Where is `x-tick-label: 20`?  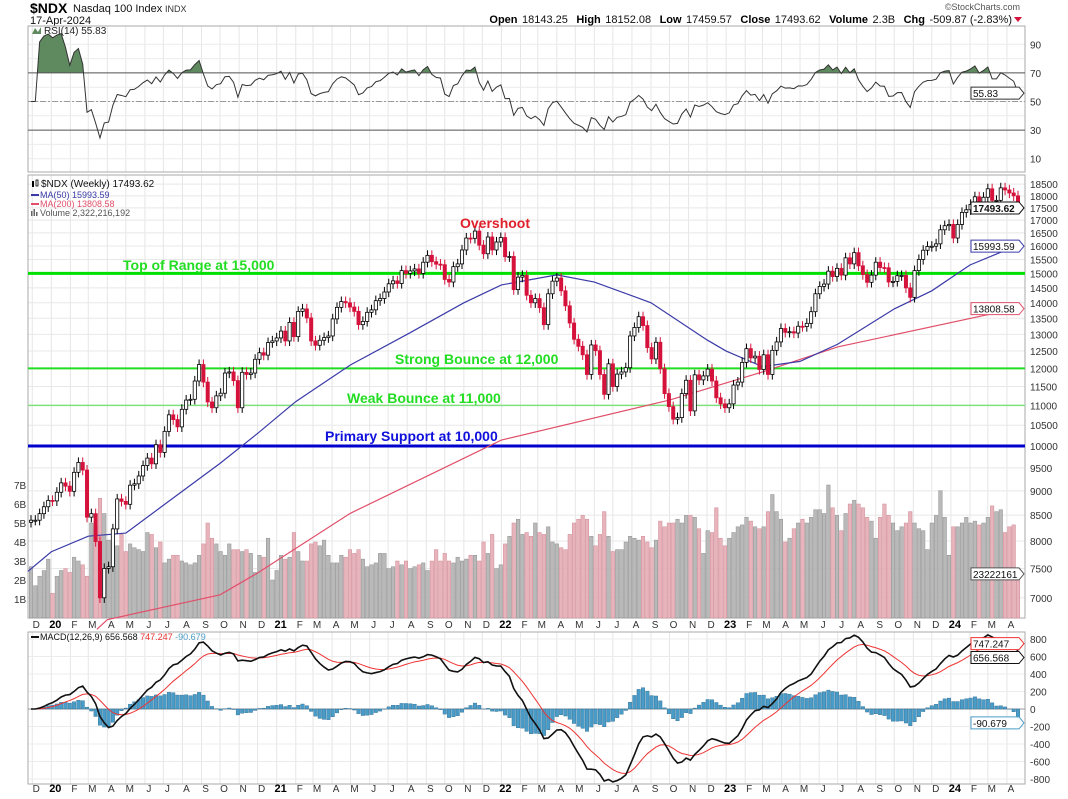 x-tick-label: 20 is located at coordinates (55, 625).